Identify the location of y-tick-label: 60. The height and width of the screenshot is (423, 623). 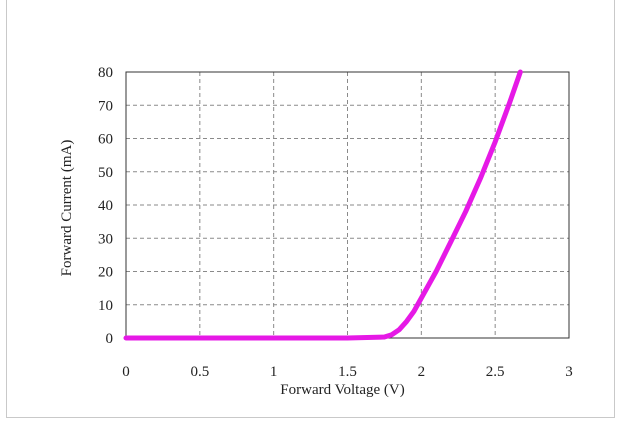
(105, 140).